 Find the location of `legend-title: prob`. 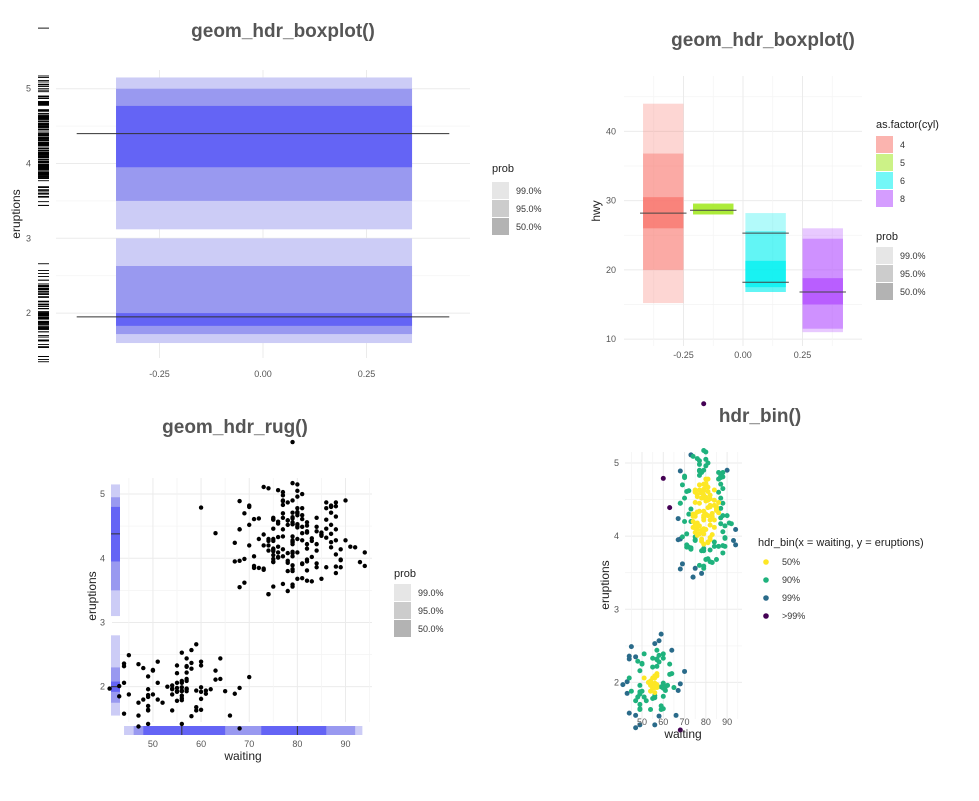

legend-title: prob is located at coordinates (405, 574).